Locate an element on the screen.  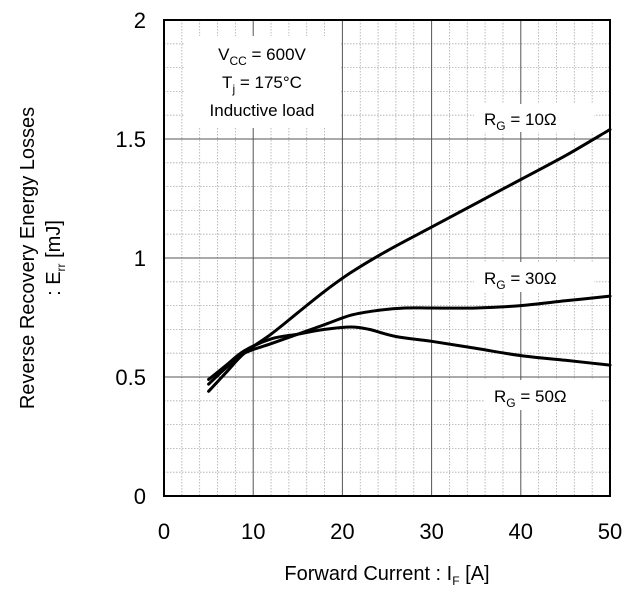
x-tick-label: 20 is located at coordinates (342, 531).